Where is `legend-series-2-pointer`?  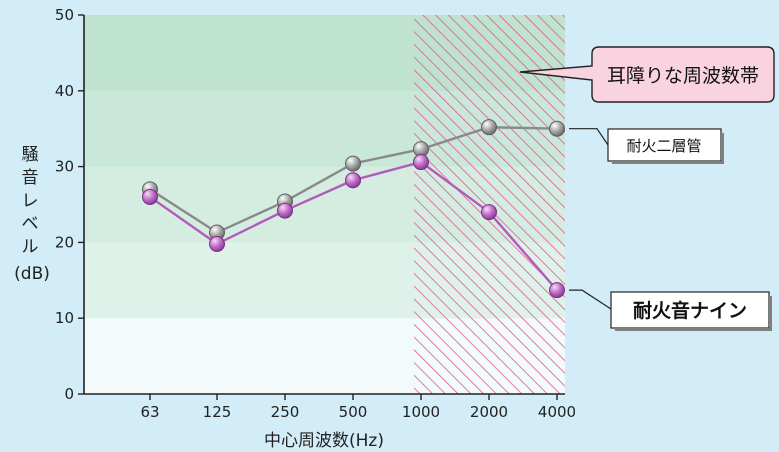 legend-series-2-pointer is located at coordinates (590, 299).